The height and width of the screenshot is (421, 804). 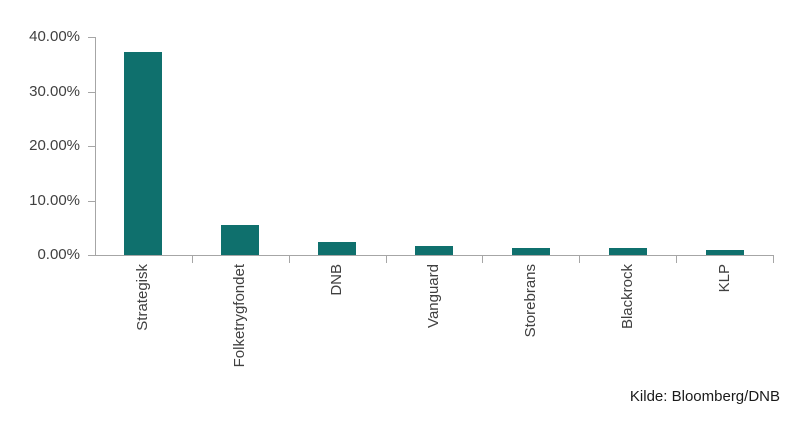 I want to click on bar-klp, so click(x=724, y=252).